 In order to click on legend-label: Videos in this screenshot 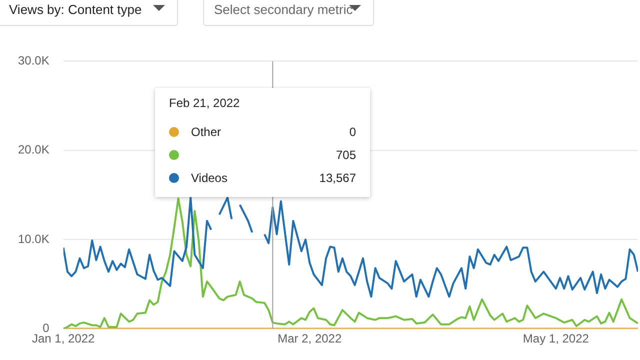, I will do `click(209, 177)`.